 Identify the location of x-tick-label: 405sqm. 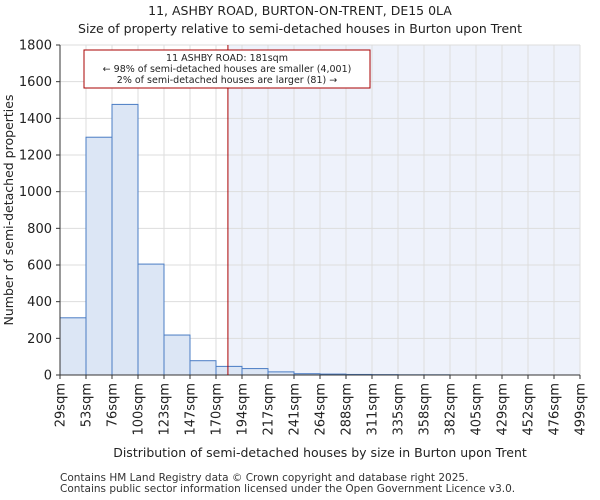
(477, 409).